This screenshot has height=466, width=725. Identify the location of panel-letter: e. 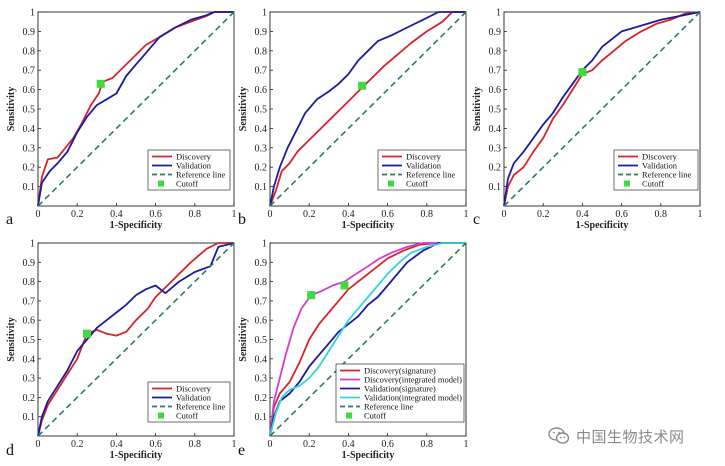
(241, 450).